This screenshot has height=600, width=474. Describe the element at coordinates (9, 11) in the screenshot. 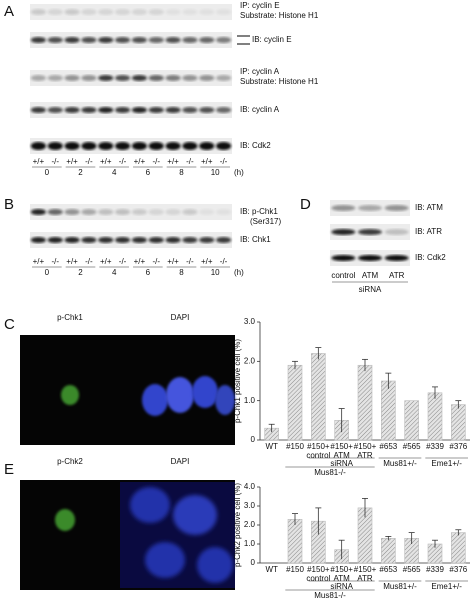

I see `panel-letter: A` at that location.